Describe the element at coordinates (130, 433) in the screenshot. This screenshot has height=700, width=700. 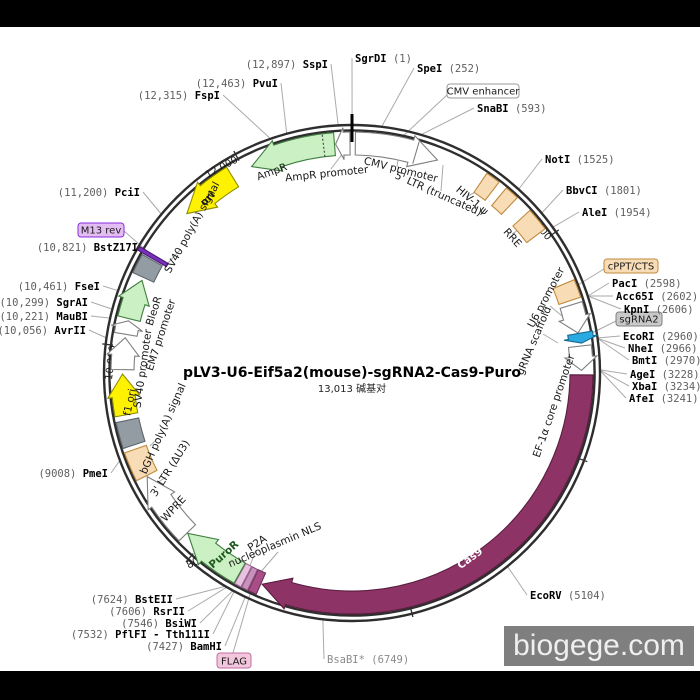
I see `feature-bgh-polya` at that location.